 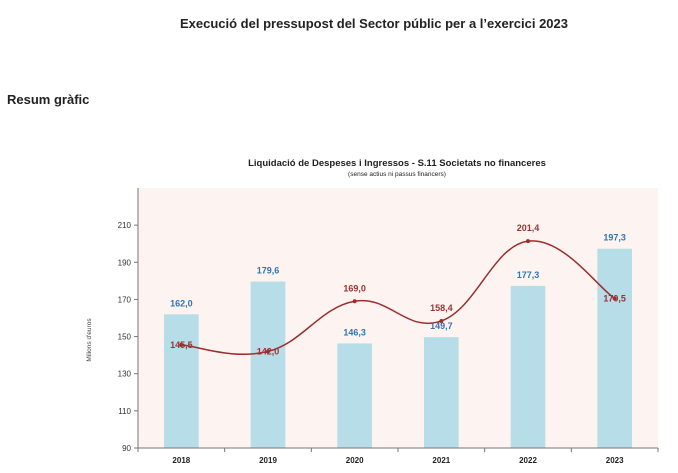 What do you see at coordinates (615, 460) in the screenshot?
I see `x-tick-label: 2023` at bounding box center [615, 460].